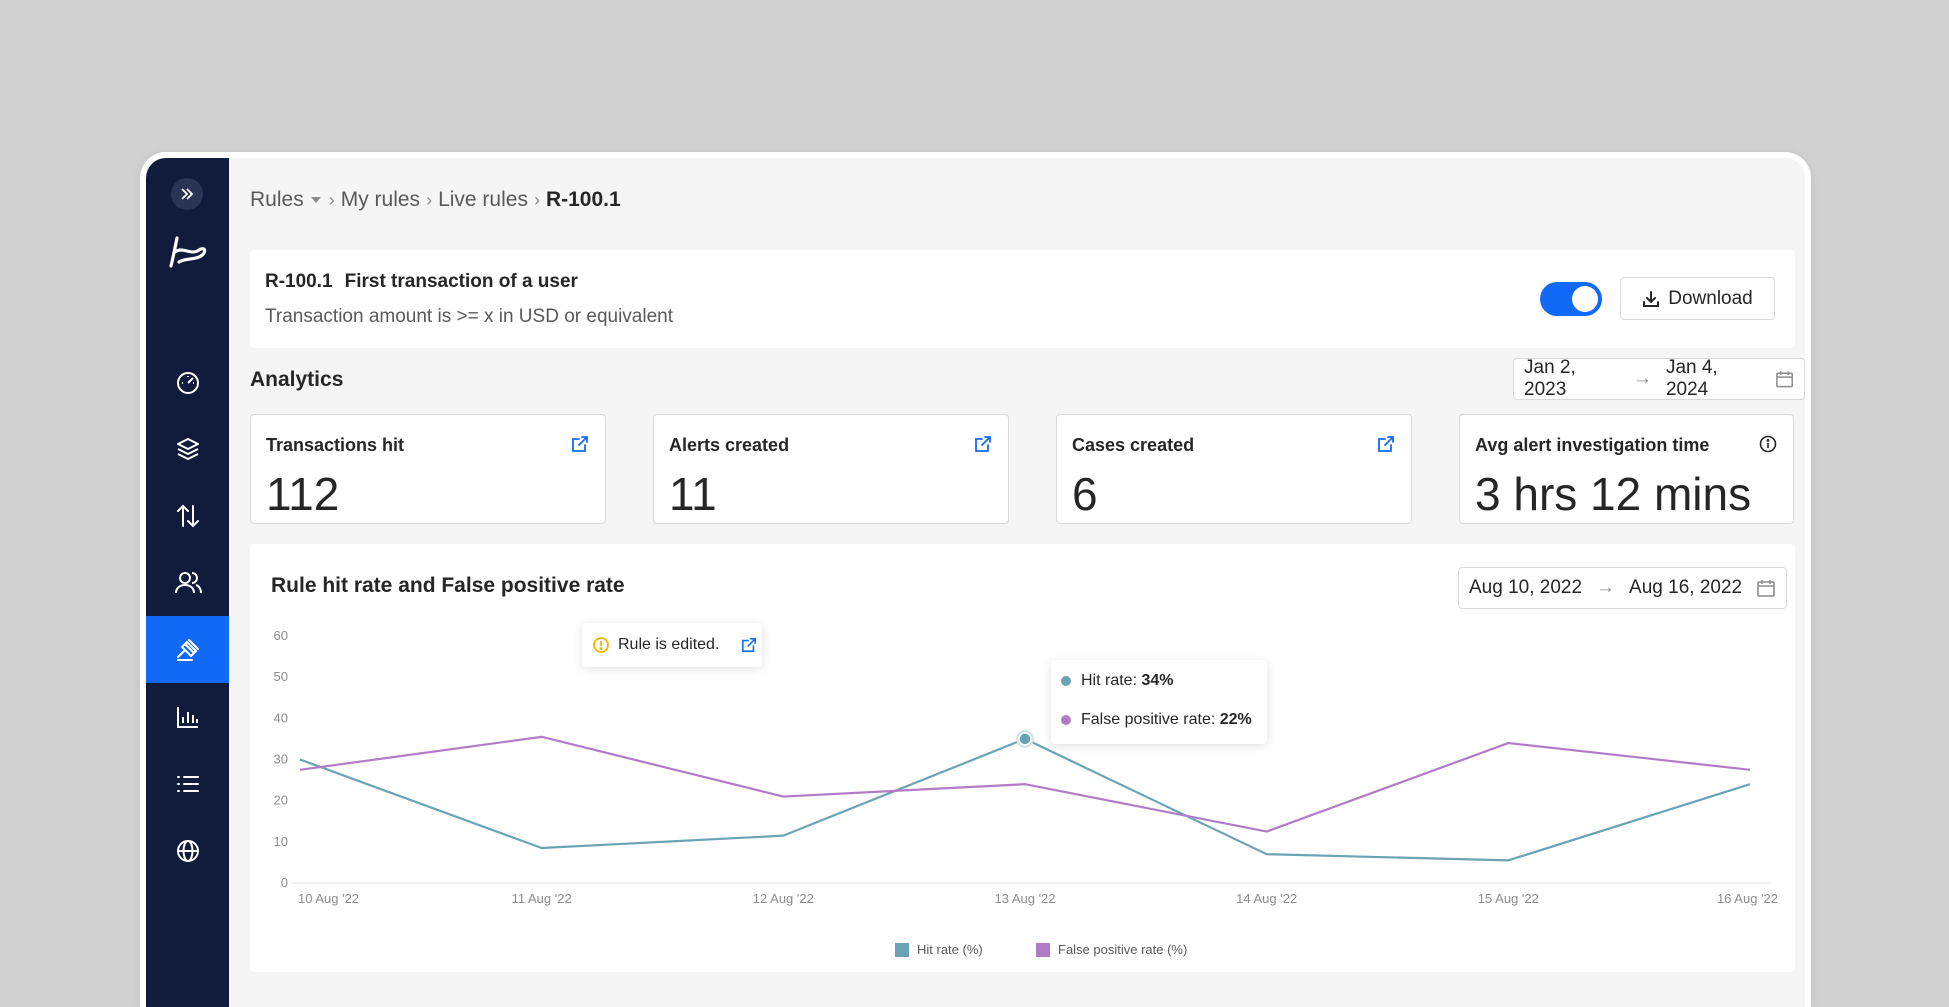 Image resolution: width=1949 pixels, height=1007 pixels. I want to click on rule-edited-text: Rule is edited., so click(669, 644).